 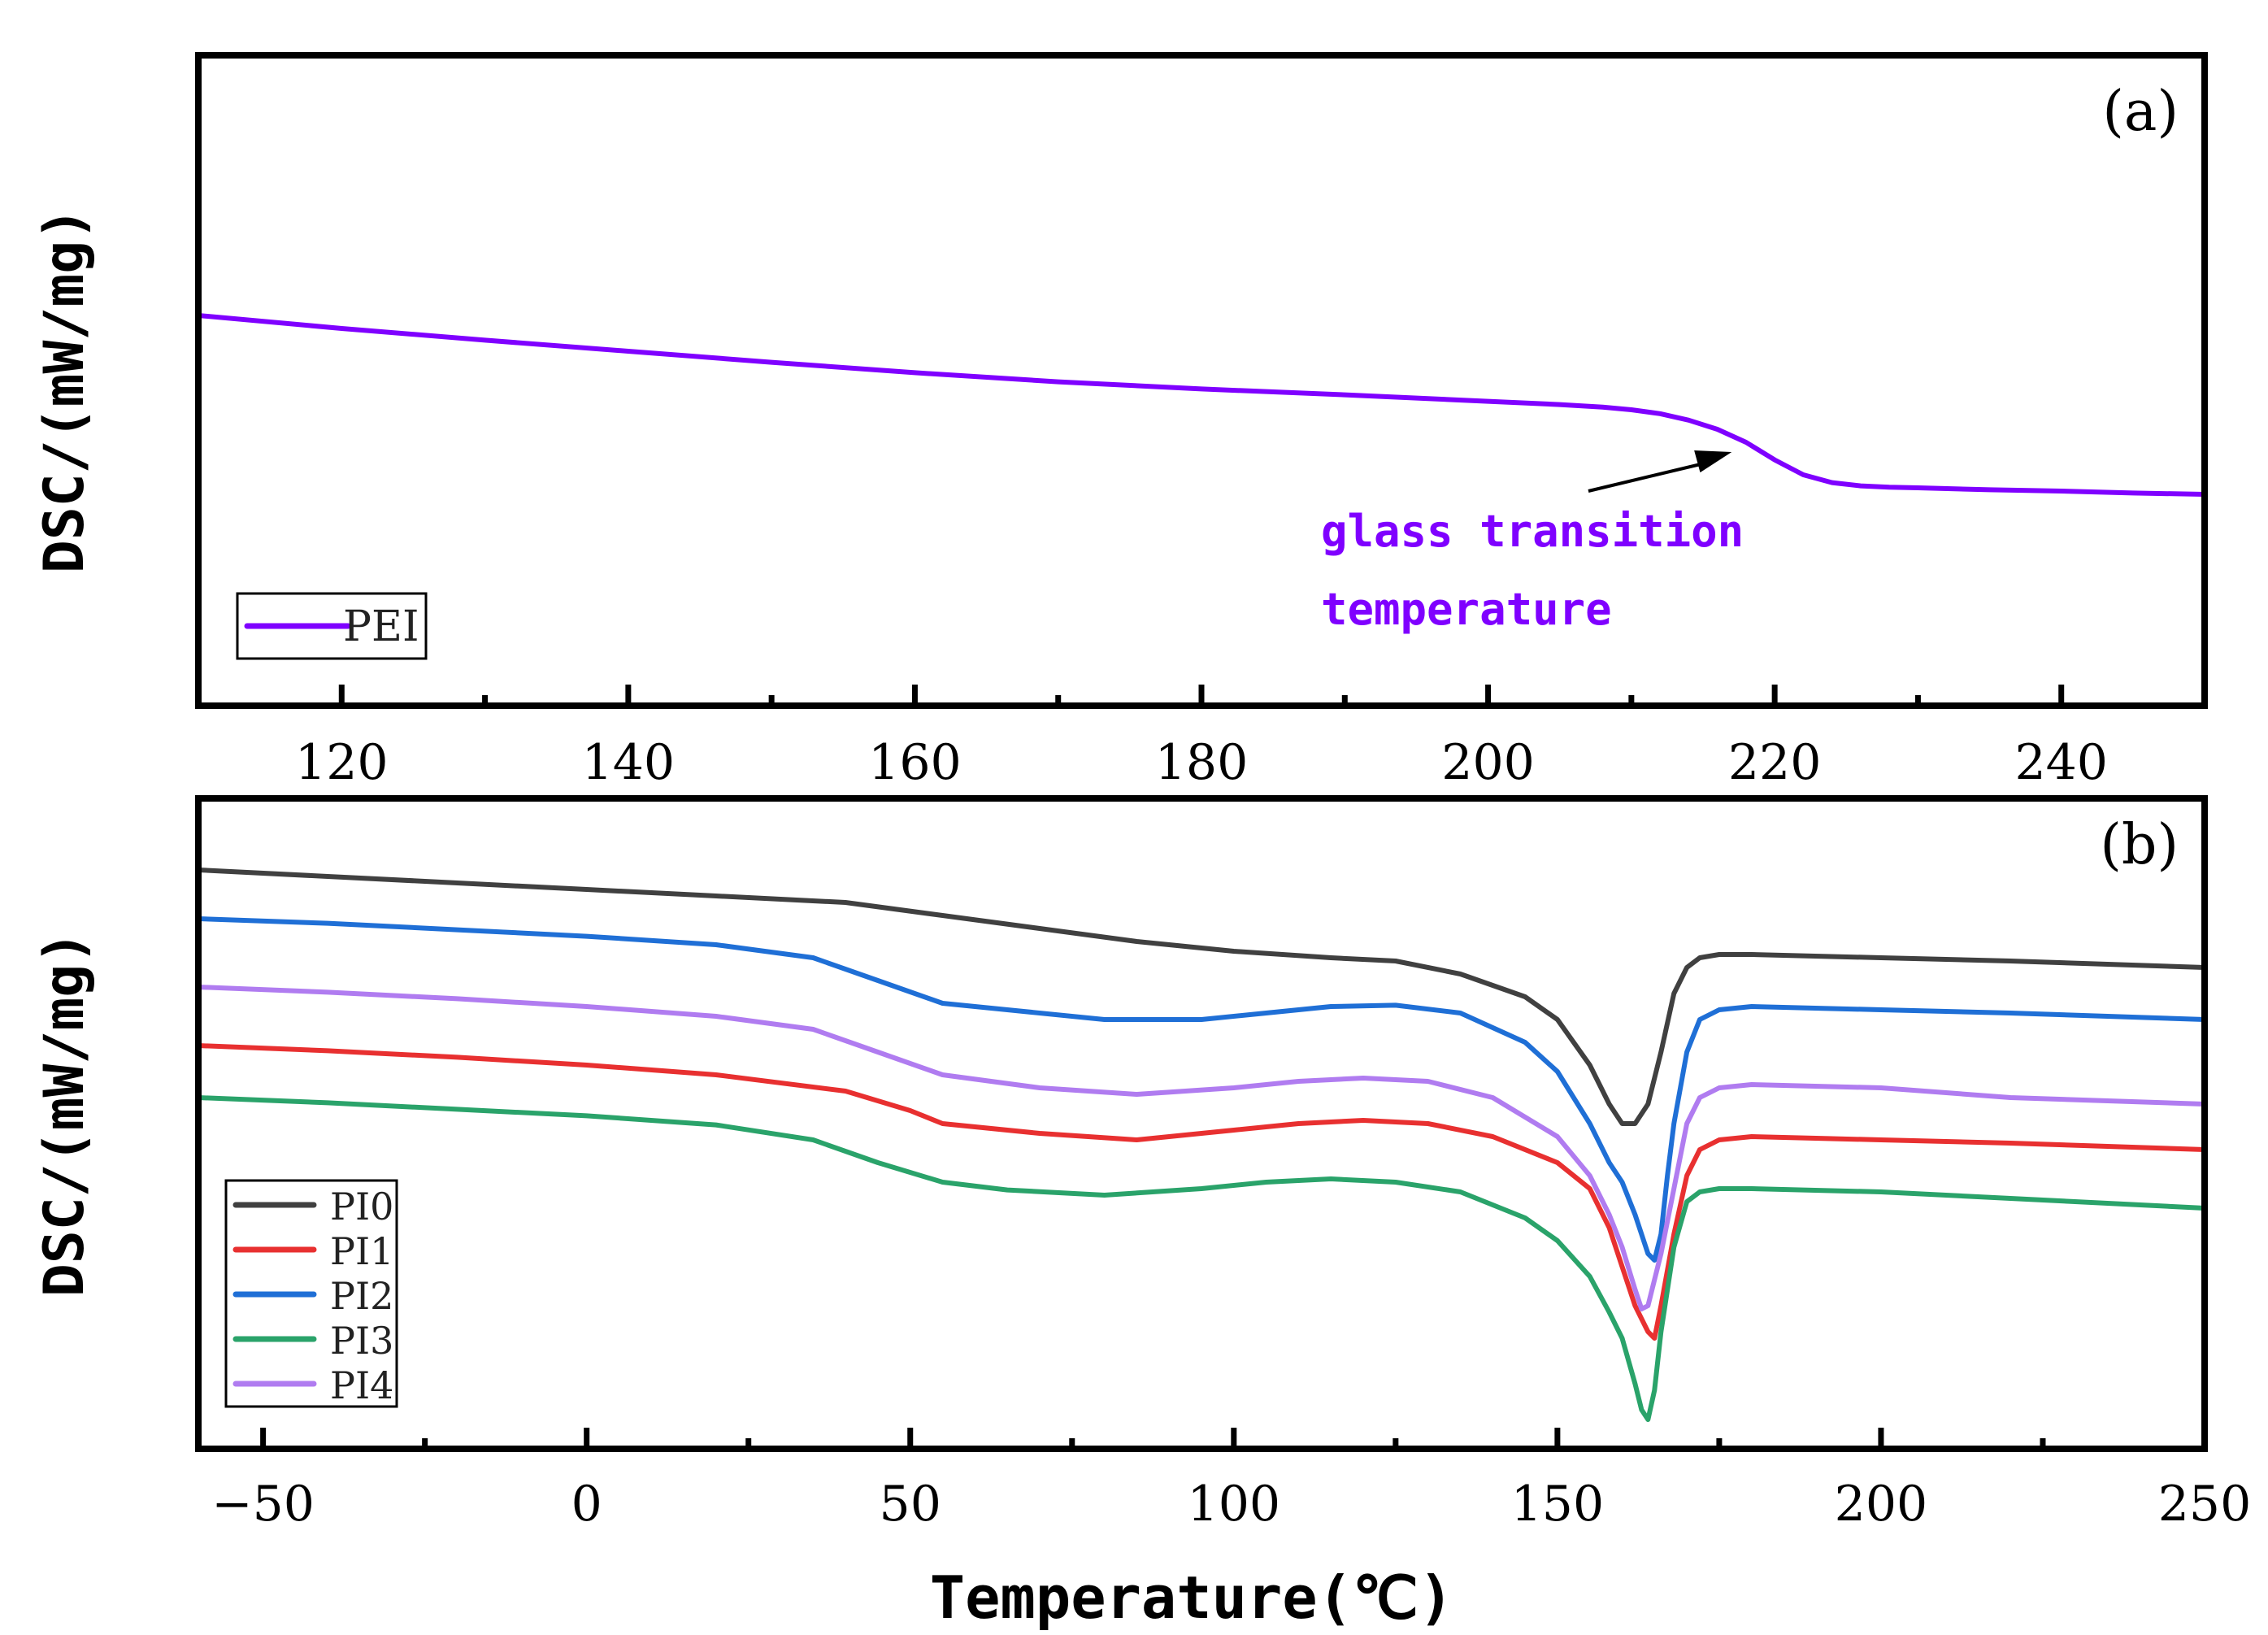 I want to click on ylabel-b: DSC/(mW/mg), so click(x=65, y=1114).